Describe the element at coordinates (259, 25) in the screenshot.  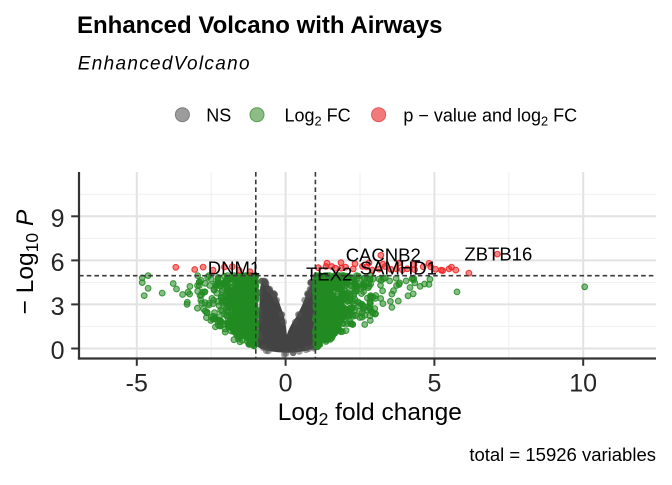
I see `svg-text: Enhanced Volcano with Airways` at that location.